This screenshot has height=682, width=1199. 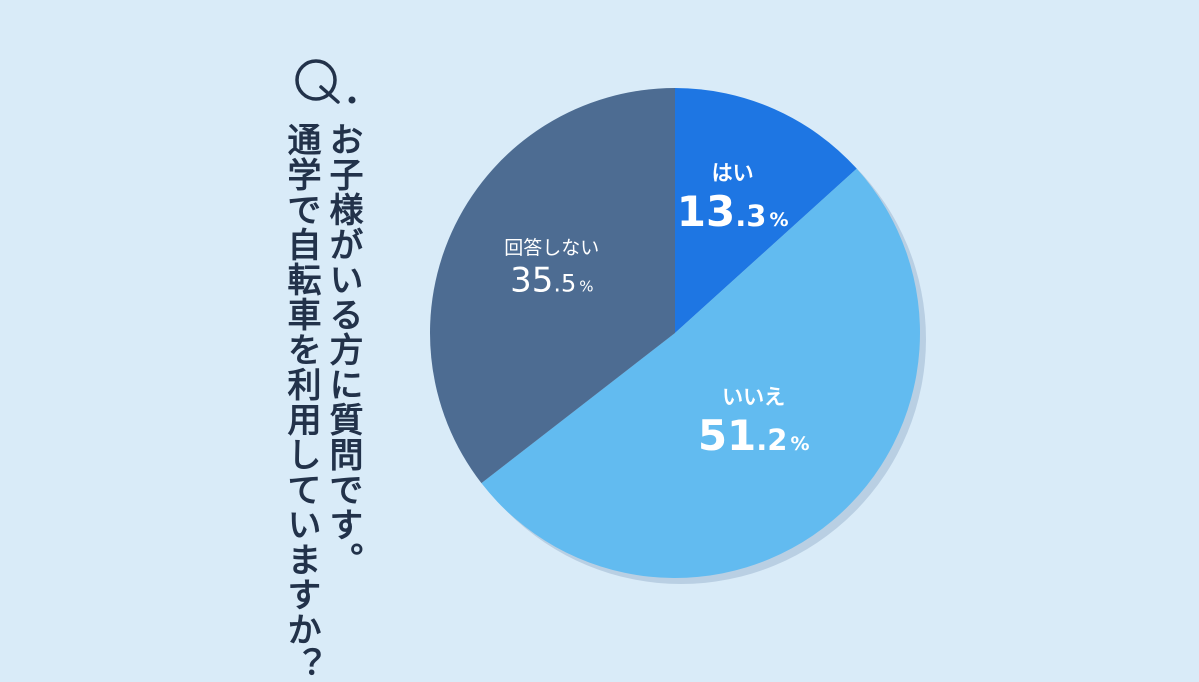 What do you see at coordinates (551, 280) in the screenshot?
I see `slice-value-3: 35.5%` at bounding box center [551, 280].